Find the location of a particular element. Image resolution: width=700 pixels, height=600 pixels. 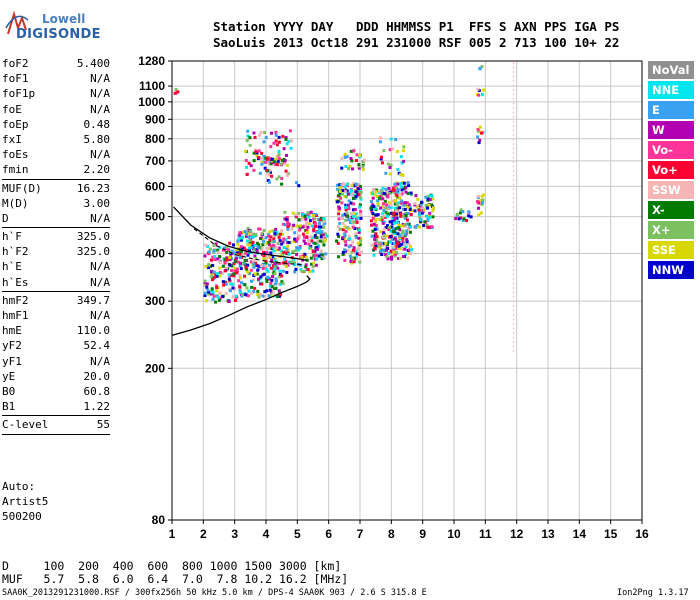

electron-density-profile is located at coordinates (241, 306).